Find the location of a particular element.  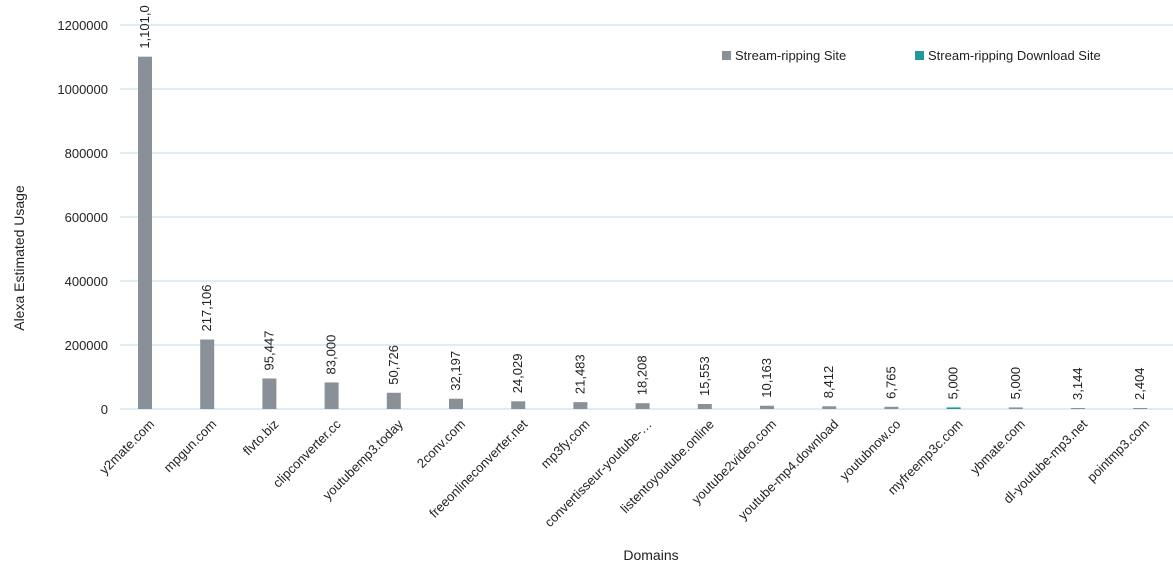

x-tick-label: pointmp3.com is located at coordinates (1118, 451).